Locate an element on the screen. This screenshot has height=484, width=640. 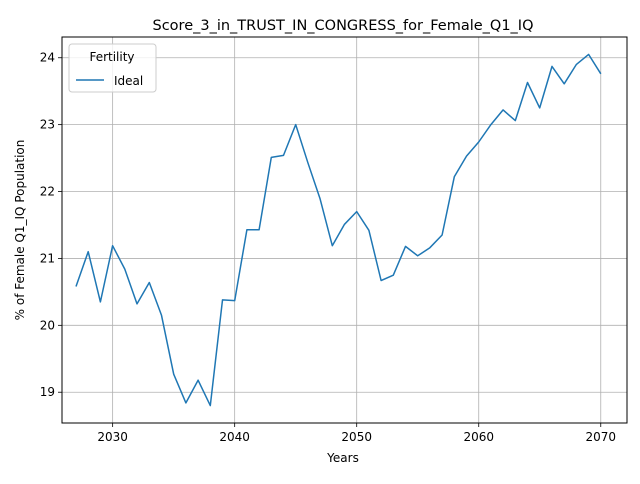
y-axis-ticks: 19 20 21 22 23 24 is located at coordinates (51, 225).